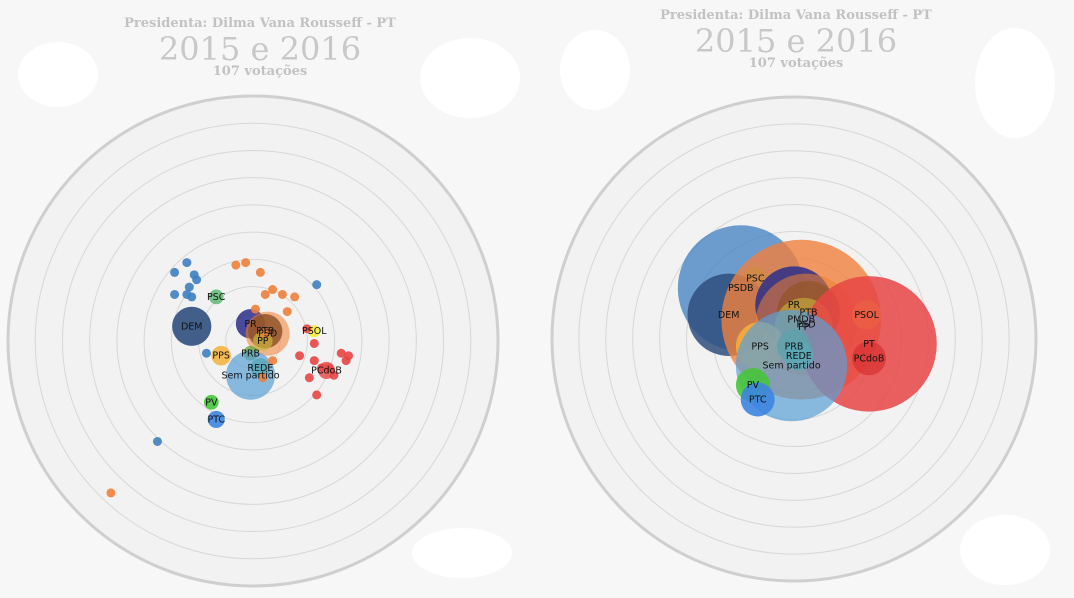  What do you see at coordinates (869, 344) in the screenshot?
I see `party-label: PT` at bounding box center [869, 344].